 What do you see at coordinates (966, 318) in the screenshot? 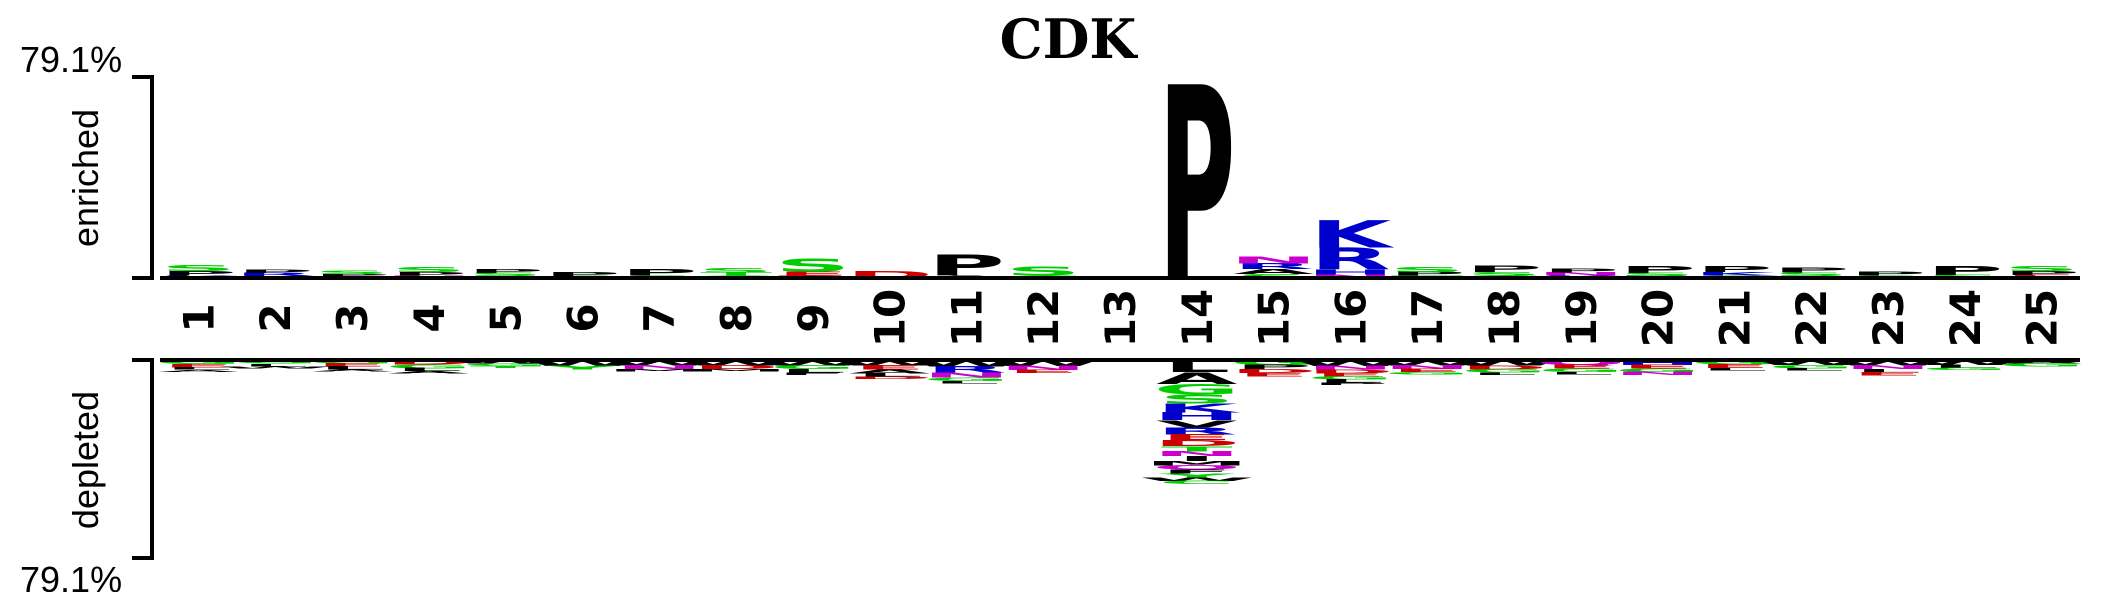
I see `position-label-11: 11` at bounding box center [966, 318].